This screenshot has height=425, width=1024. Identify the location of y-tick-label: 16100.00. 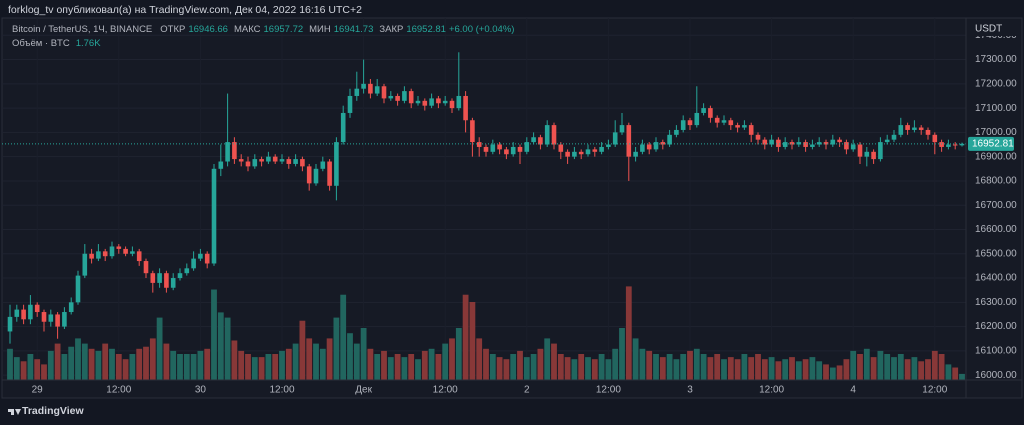
(996, 351).